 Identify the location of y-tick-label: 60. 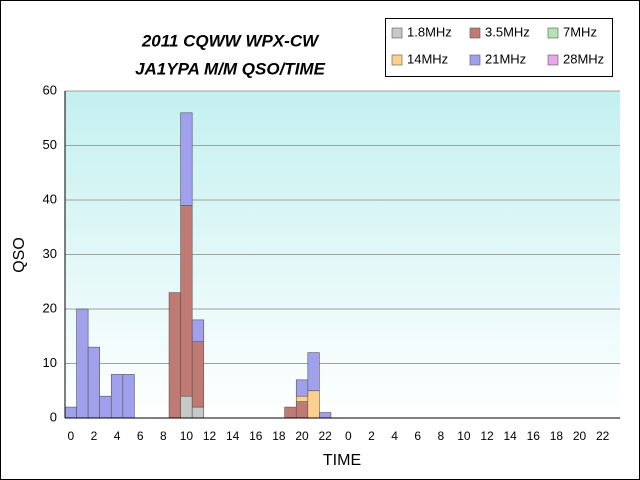
(50, 89).